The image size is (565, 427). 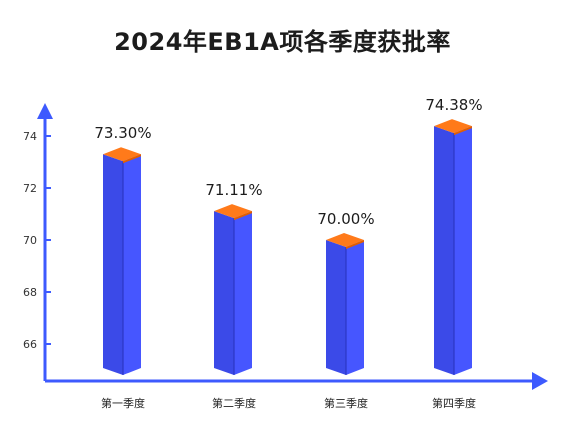 What do you see at coordinates (45, 111) in the screenshot?
I see `y-axis-arrow-icon` at bounding box center [45, 111].